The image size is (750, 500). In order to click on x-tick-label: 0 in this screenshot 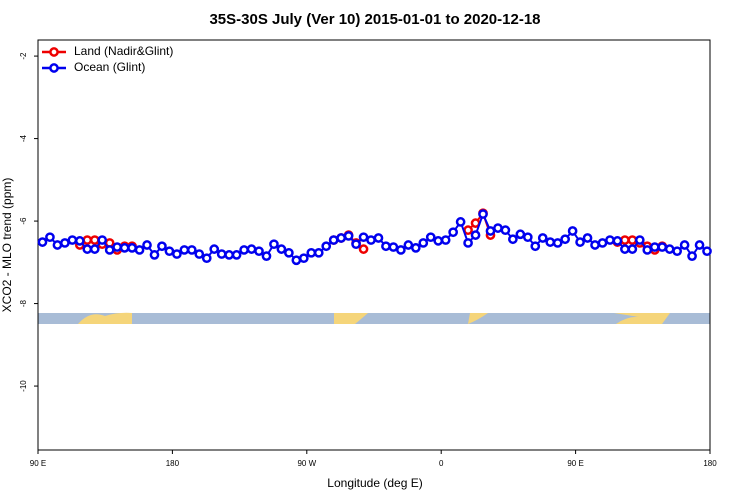, I will do `click(441, 463)`.